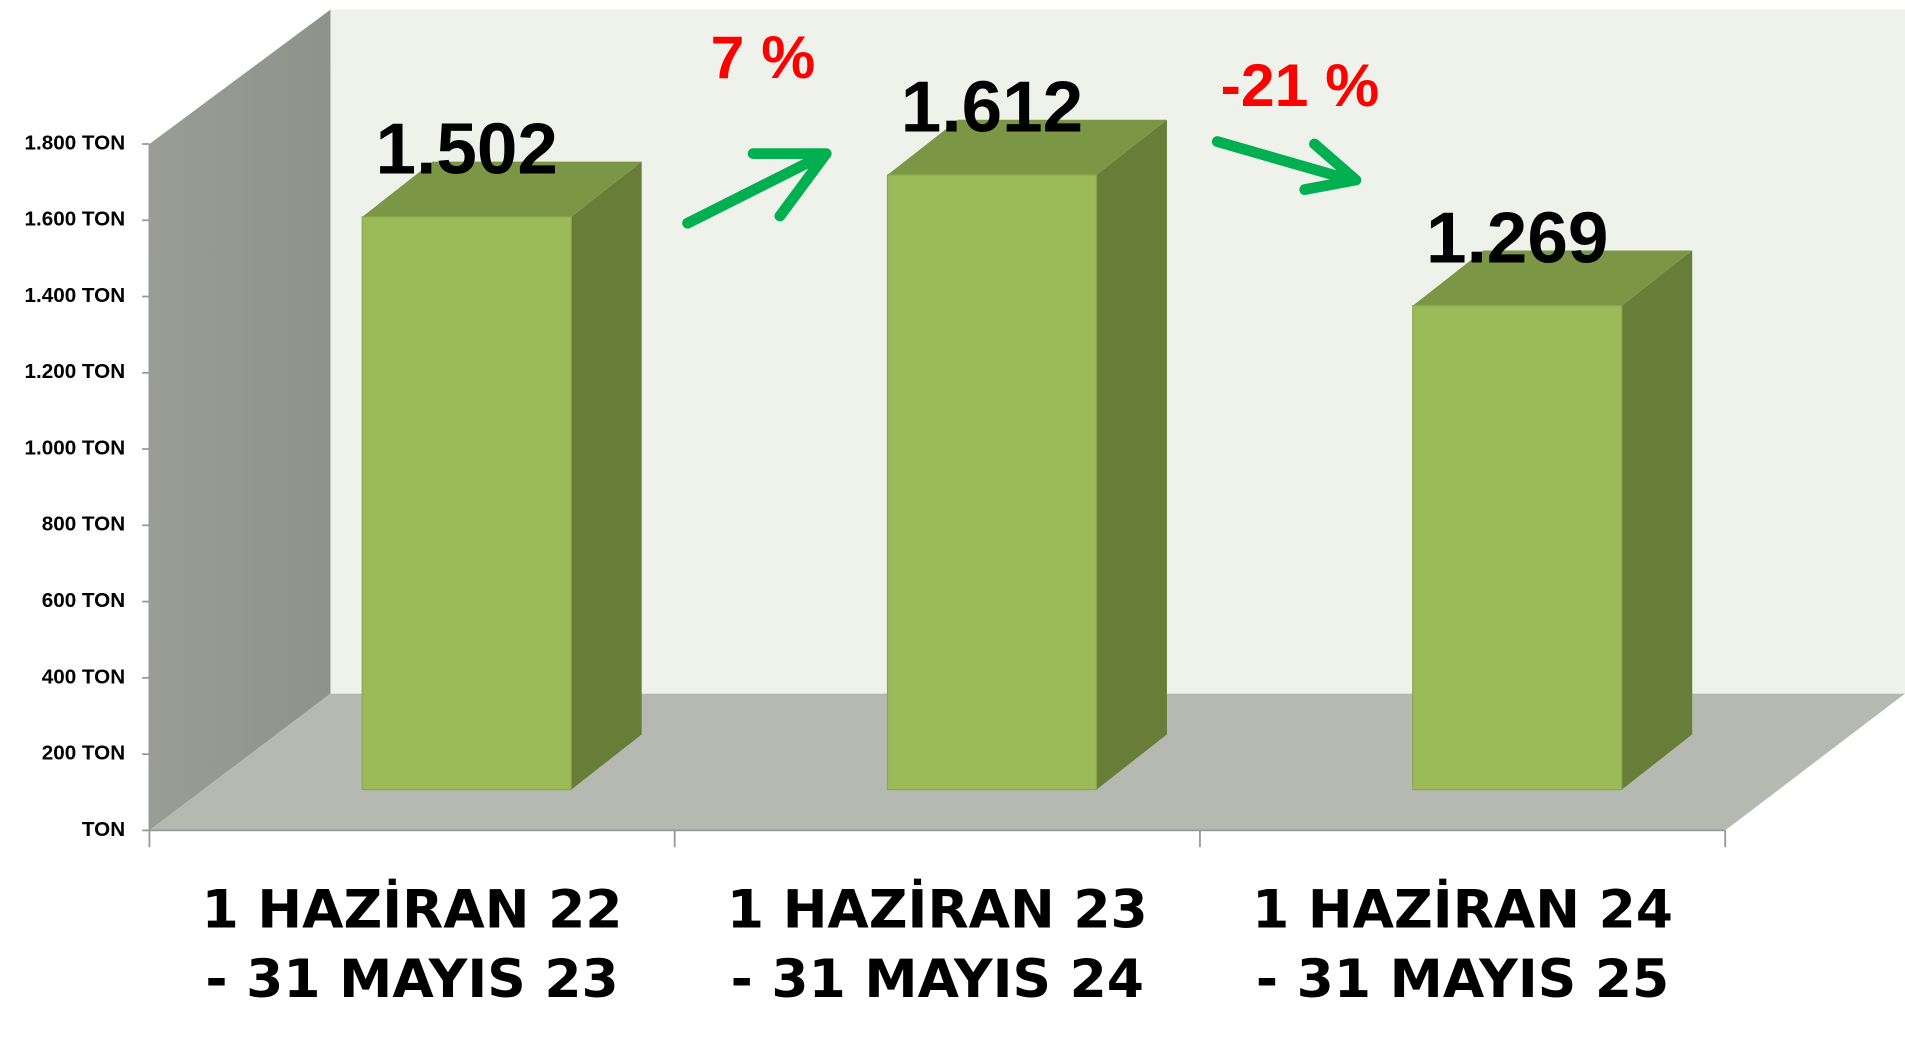  I want to click on y-tick-label: 1.800 TON, so click(75, 142).